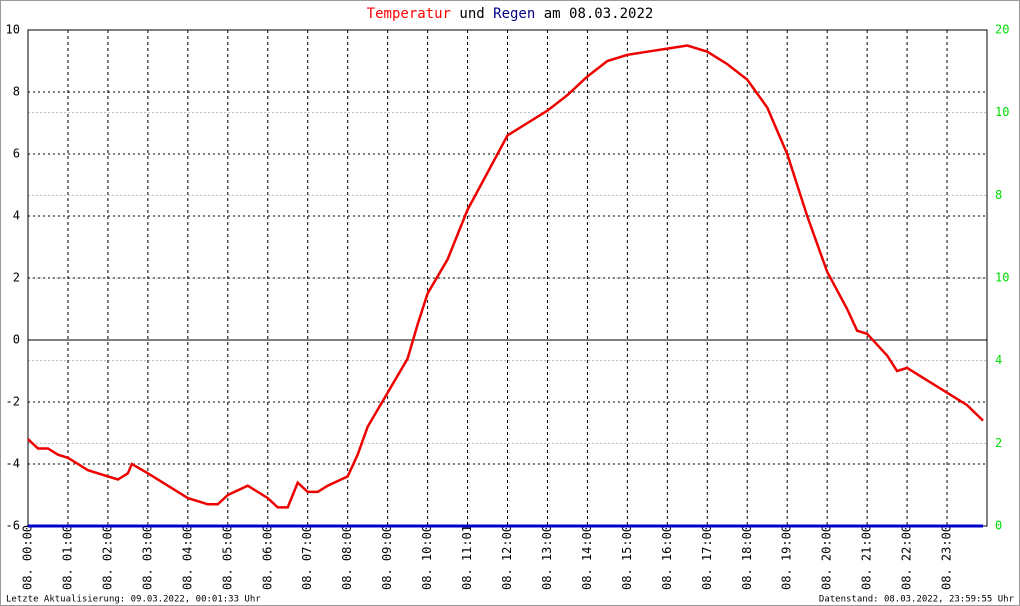  Describe the element at coordinates (147, 557) in the screenshot. I see `x-tick-label: 08. 03:00` at that location.